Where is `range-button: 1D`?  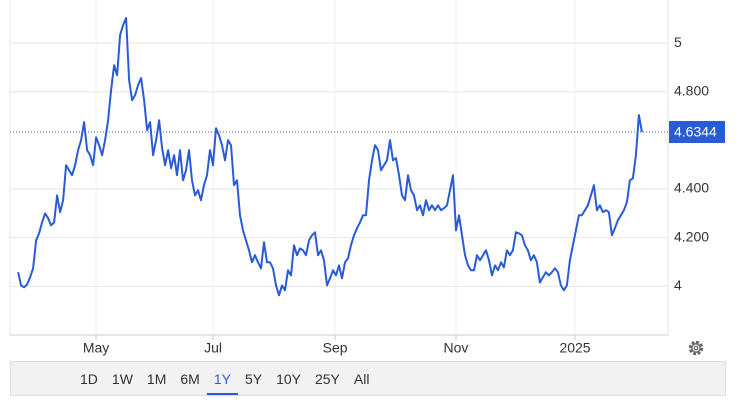
range-button: 1D is located at coordinates (89, 378).